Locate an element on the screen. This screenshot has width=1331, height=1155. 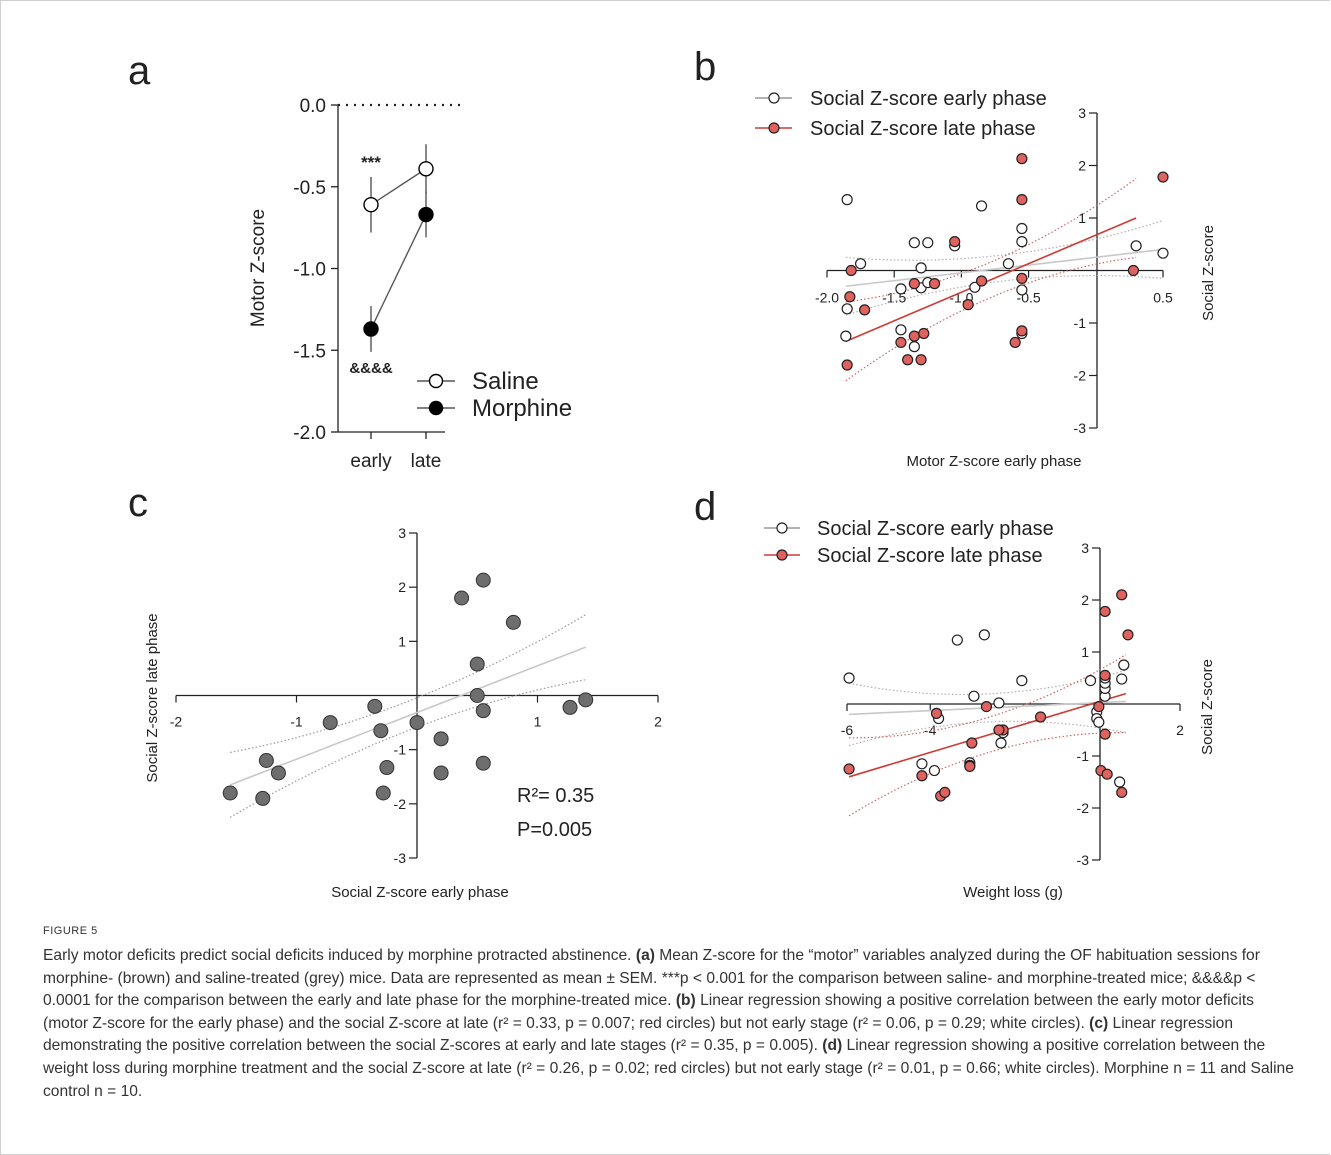
y-tick-label: -2.0 is located at coordinates (309, 433).